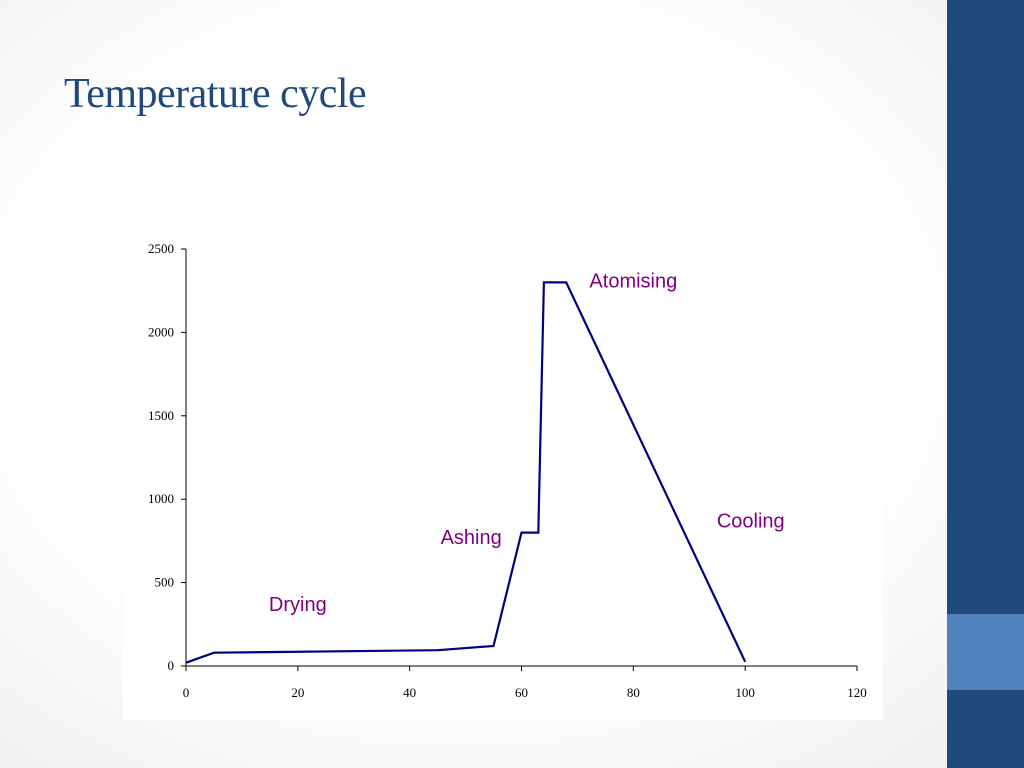  Describe the element at coordinates (521, 692) in the screenshot. I see `x-tick-label: 60` at that location.